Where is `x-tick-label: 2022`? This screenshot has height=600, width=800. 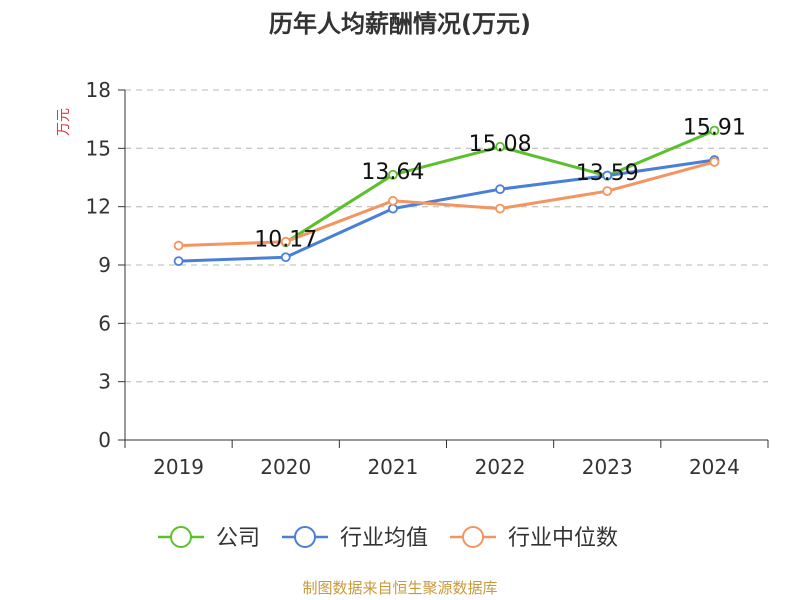
x-tick-label: 2022 is located at coordinates (500, 467).